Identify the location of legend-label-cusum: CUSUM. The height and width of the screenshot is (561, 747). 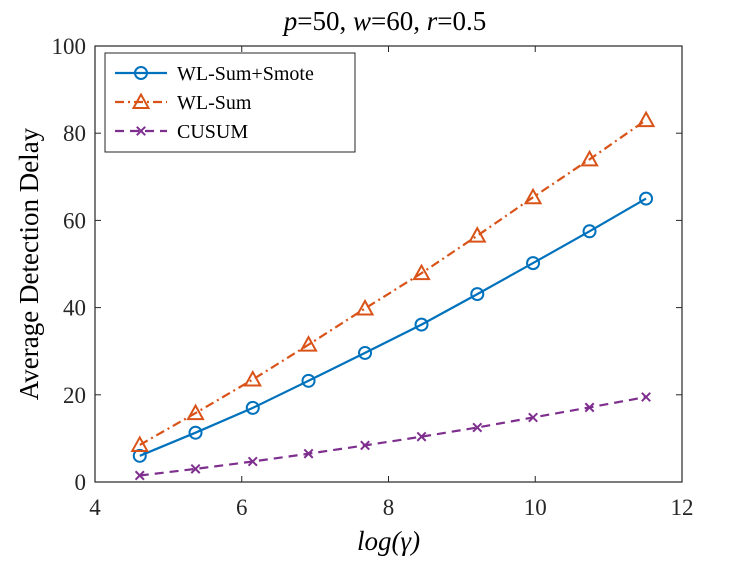
(212, 132).